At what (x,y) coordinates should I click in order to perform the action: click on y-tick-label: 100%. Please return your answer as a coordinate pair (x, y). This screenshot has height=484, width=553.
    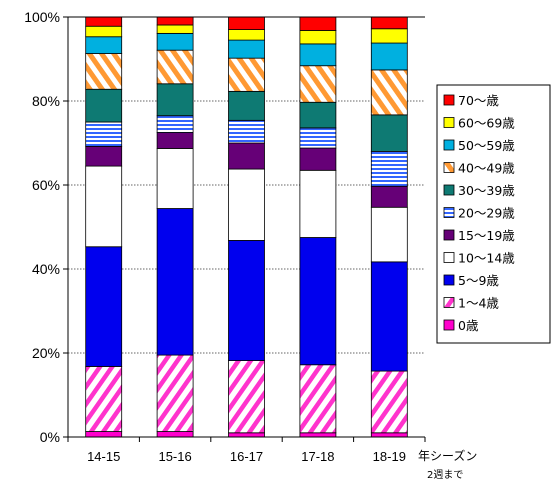
    Looking at the image, I should click on (42, 17).